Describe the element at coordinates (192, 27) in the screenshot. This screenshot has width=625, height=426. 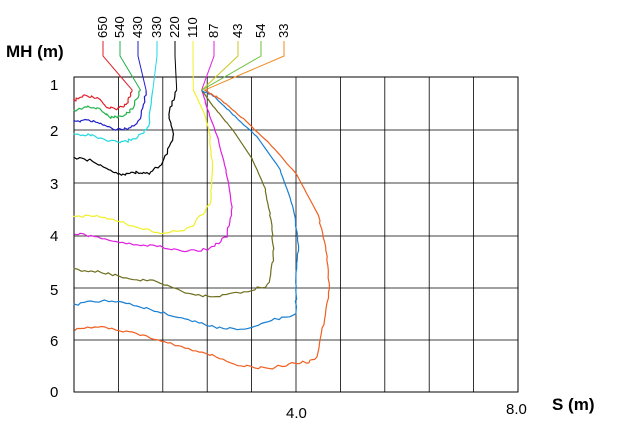
I see `series-label-text: 110` at that location.